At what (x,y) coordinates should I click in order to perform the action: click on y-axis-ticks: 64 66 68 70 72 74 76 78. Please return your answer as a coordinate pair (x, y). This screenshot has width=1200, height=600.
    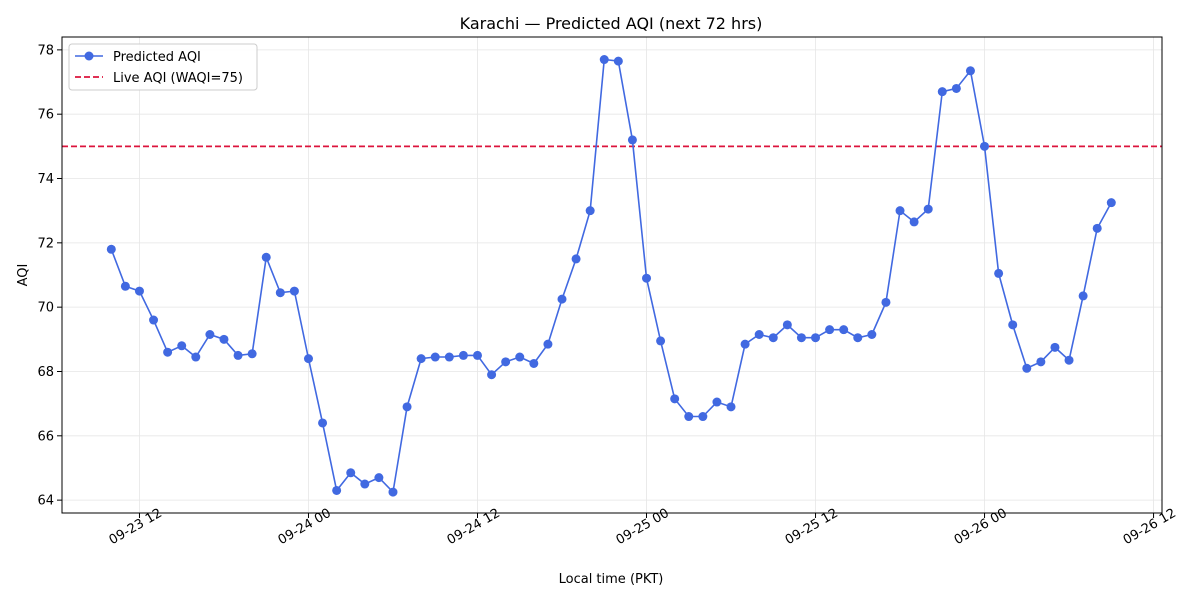
    Looking at the image, I should click on (49, 276).